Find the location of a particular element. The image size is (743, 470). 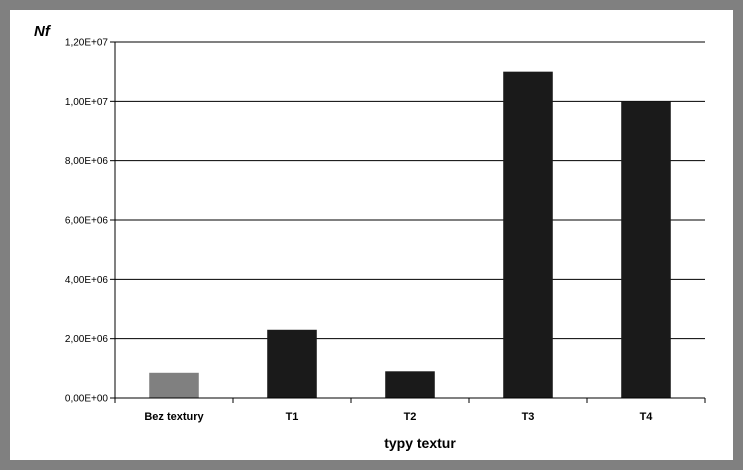

x-tick-label: T1 is located at coordinates (292, 417).